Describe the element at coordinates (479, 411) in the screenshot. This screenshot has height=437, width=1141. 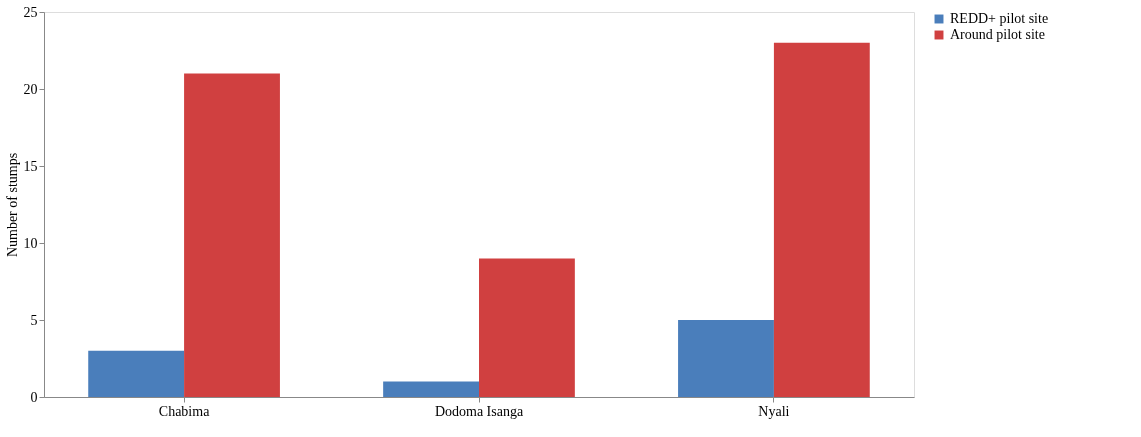
I see `x-tick-label: Dodoma Isanga` at that location.